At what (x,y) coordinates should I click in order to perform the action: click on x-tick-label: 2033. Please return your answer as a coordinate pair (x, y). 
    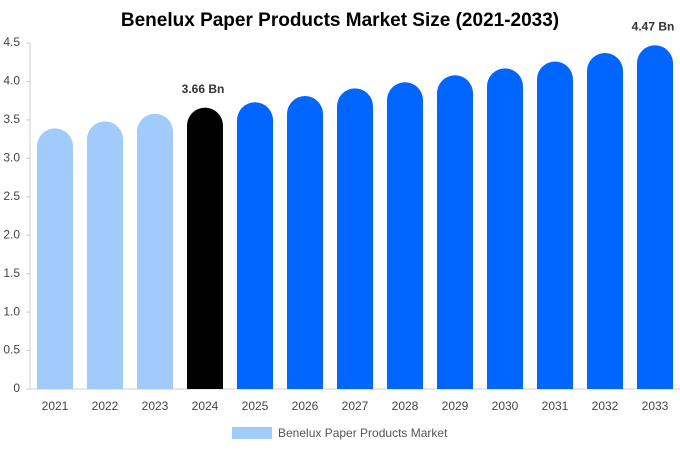
    Looking at the image, I should click on (655, 406).